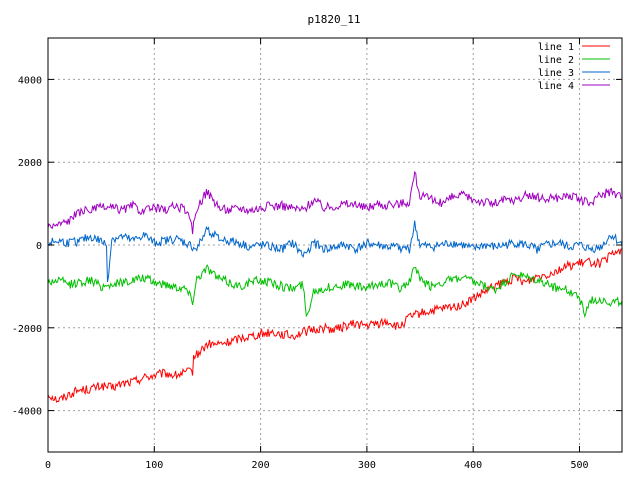 The width and height of the screenshot is (640, 480). What do you see at coordinates (48, 465) in the screenshot?
I see `x-tick-label: 0` at bounding box center [48, 465].